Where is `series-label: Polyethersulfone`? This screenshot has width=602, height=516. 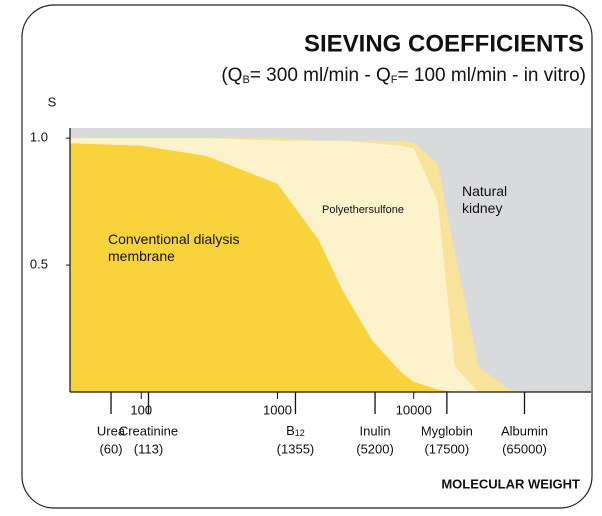
series-label: Polyethersulfone is located at coordinates (363, 210).